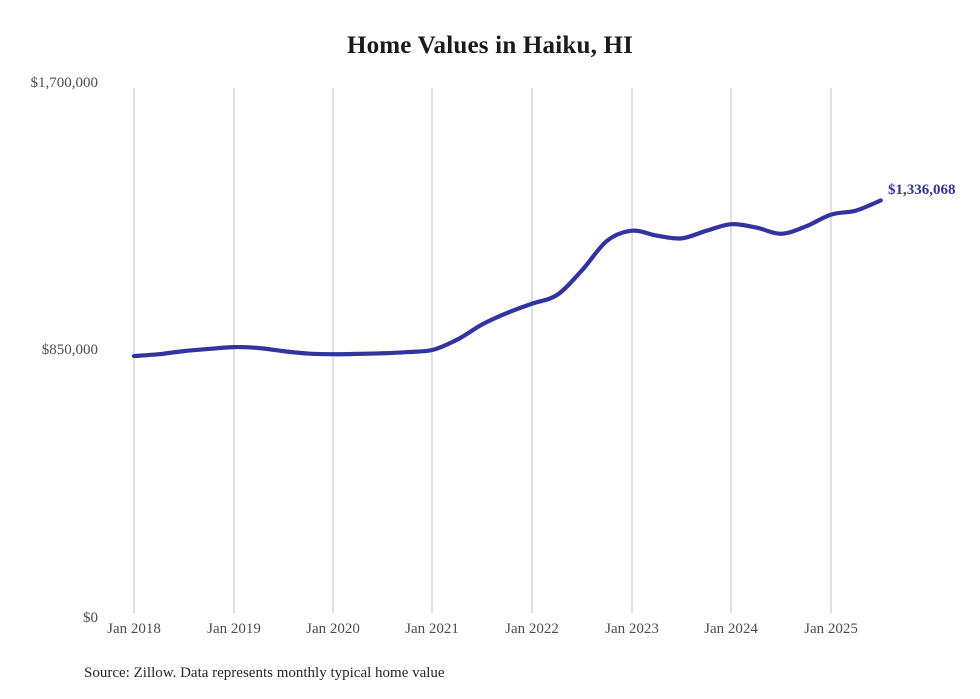 Image resolution: width=980 pixels, height=699 pixels. I want to click on y-axis-tick-top: $1,700,000, so click(64, 83).